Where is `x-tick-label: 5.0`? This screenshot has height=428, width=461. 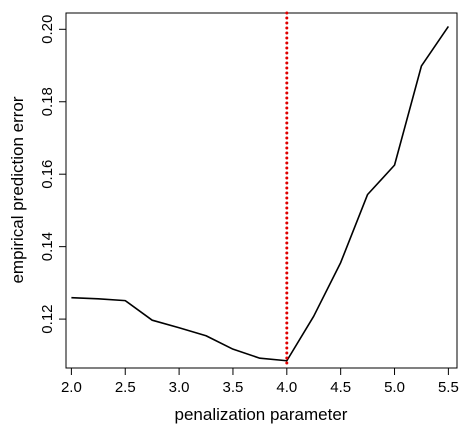 x-tick-label: 5.0 is located at coordinates (394, 387).